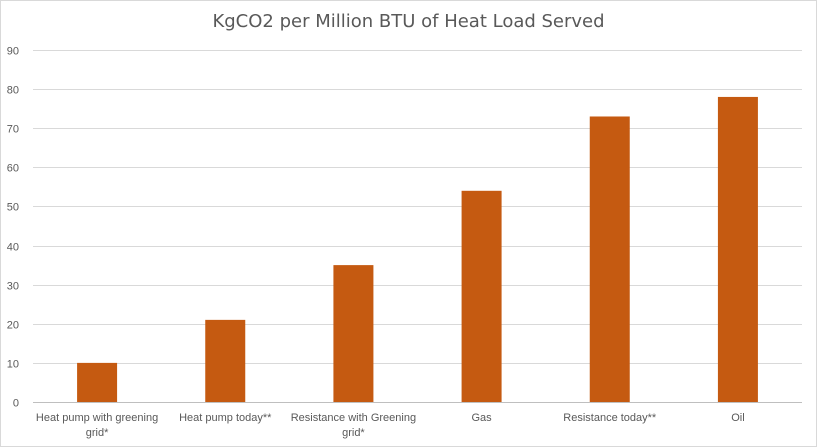 This screenshot has width=817, height=447. I want to click on y-tick-label: 50, so click(13, 208).